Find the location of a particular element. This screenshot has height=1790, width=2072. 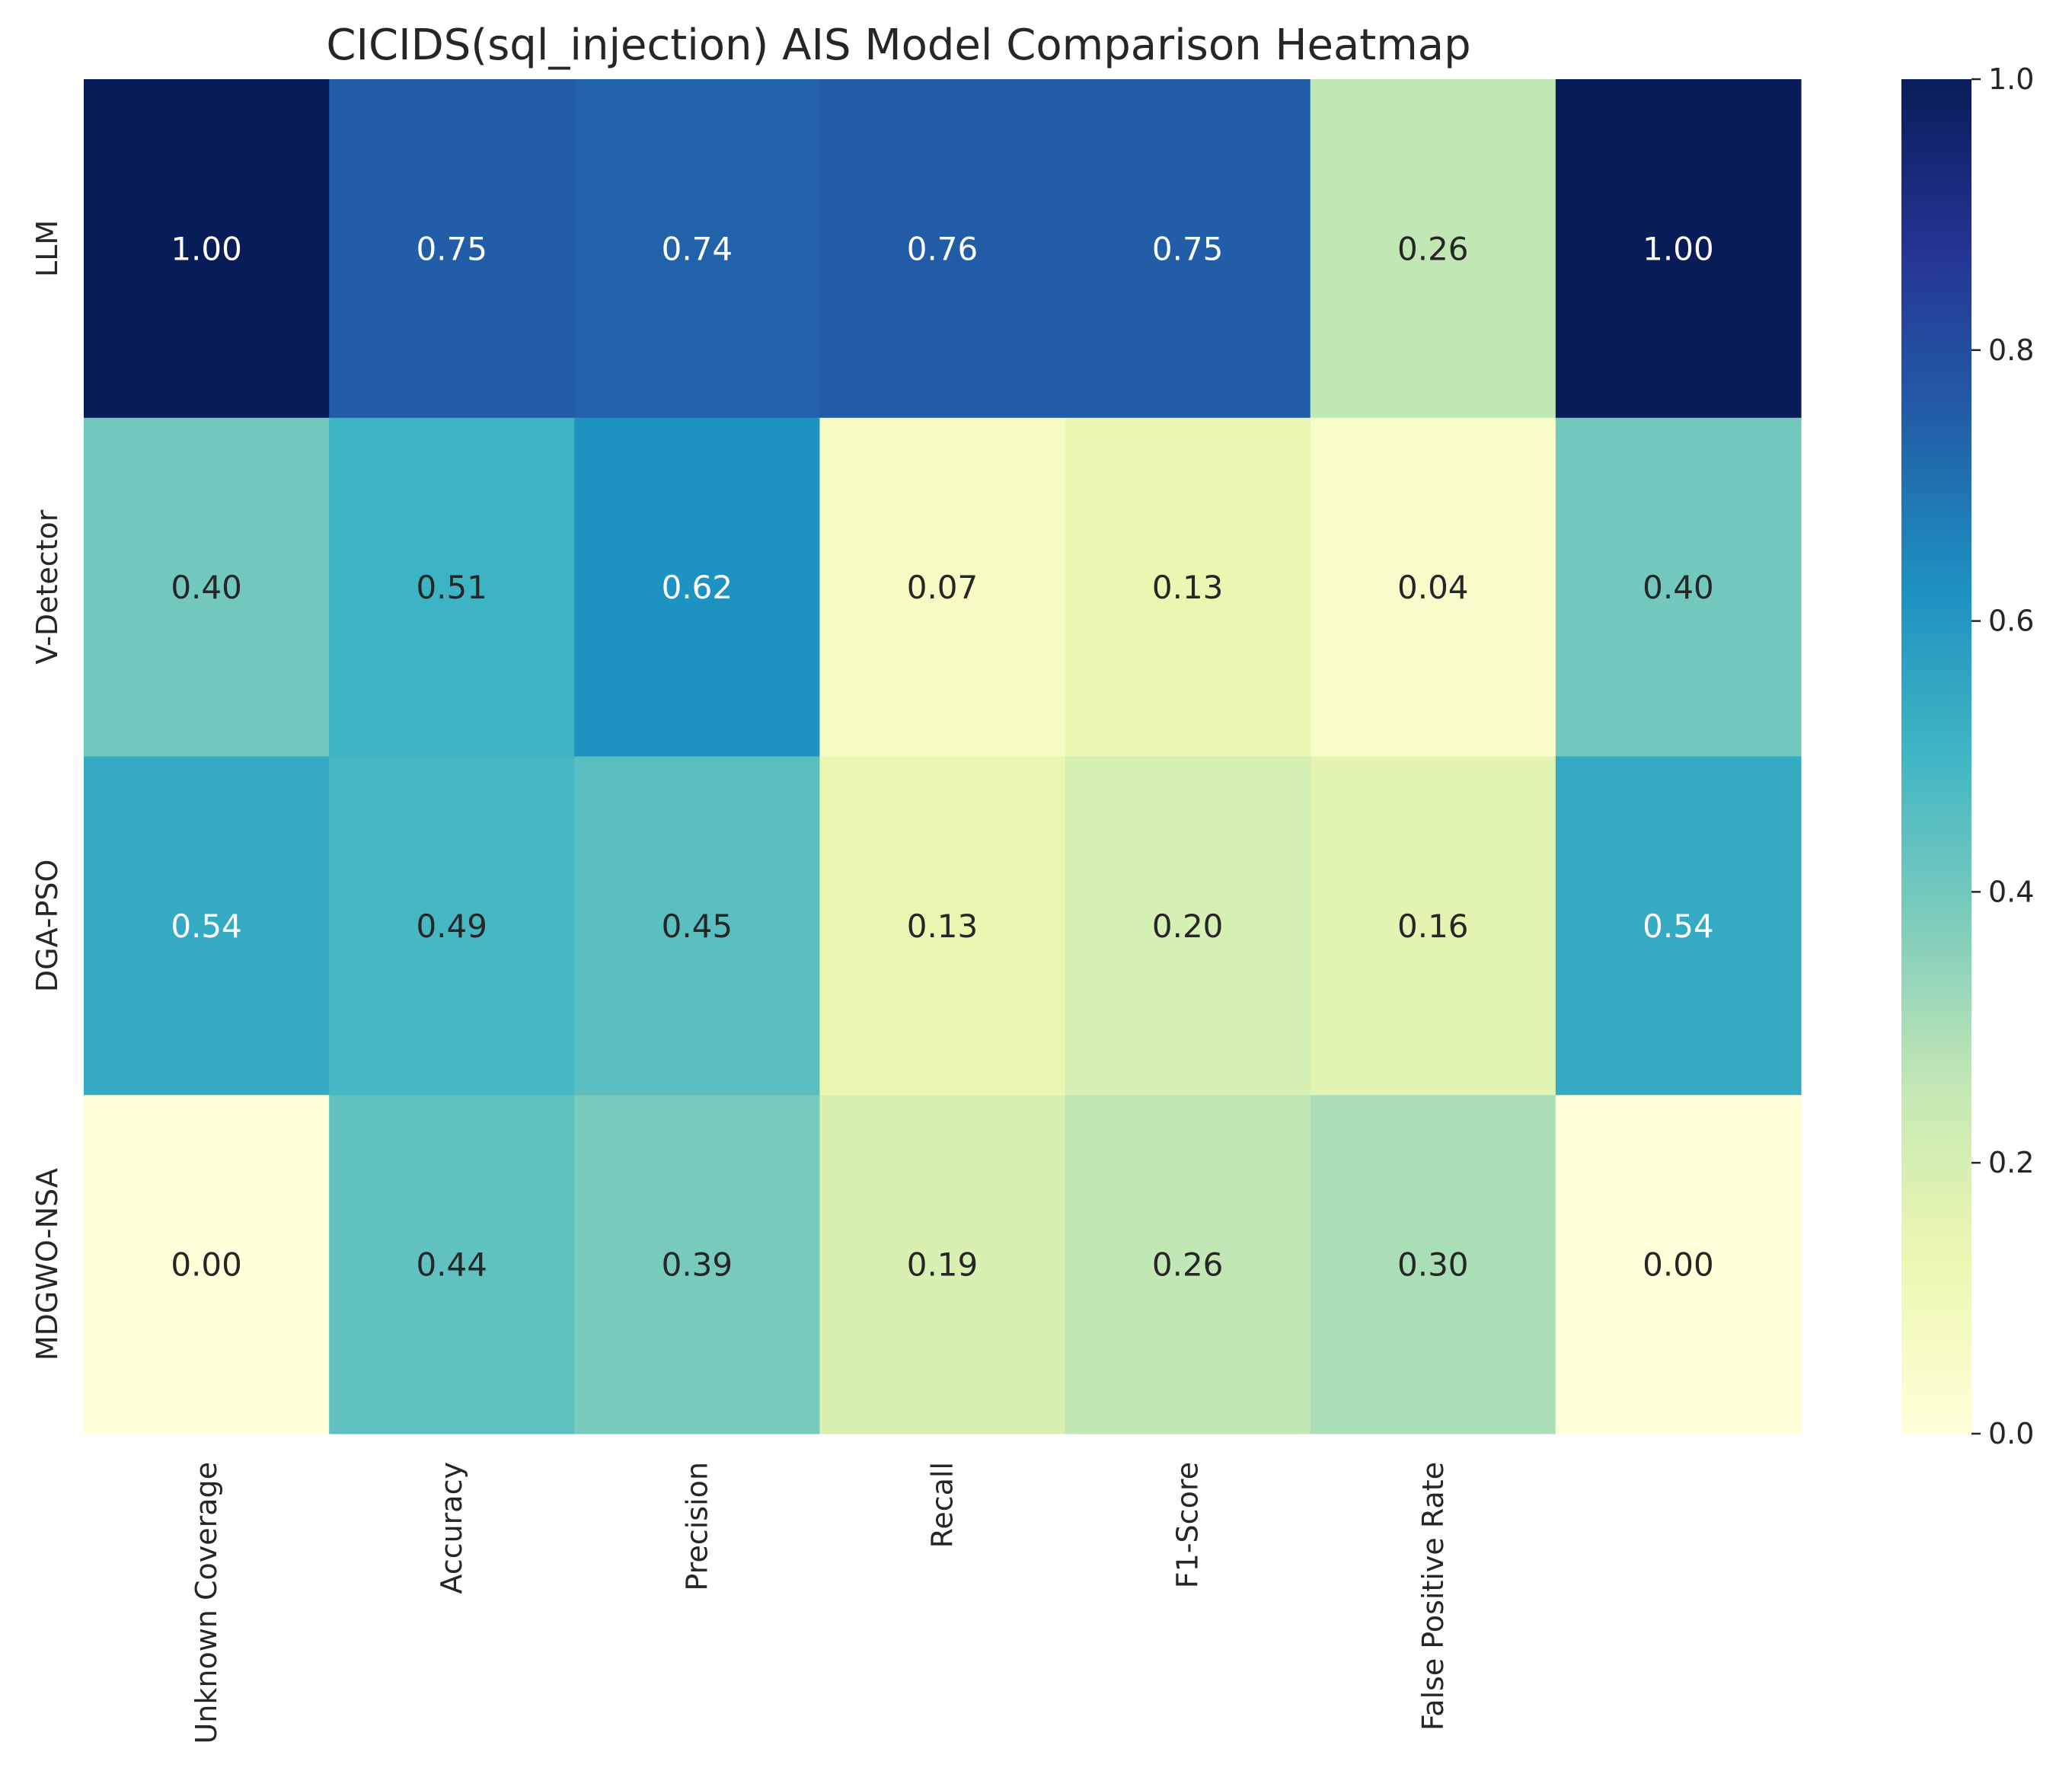

cell-value-label: 0.44 is located at coordinates (451, 1265).